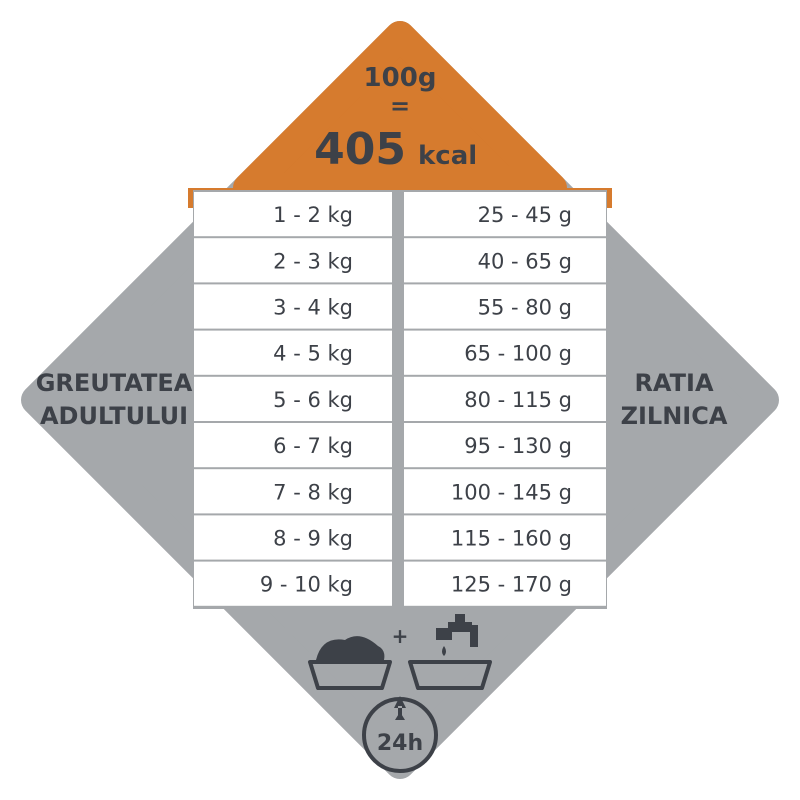  I want to click on duration-label: 24h, so click(400, 743).